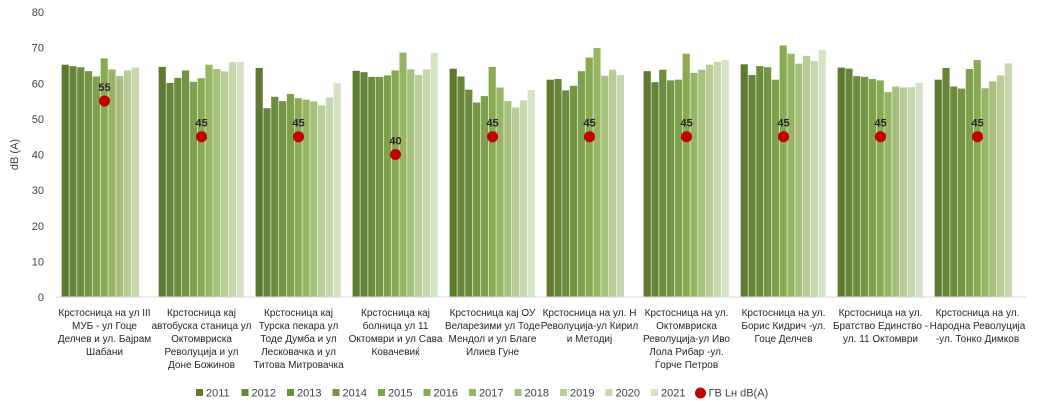 The image size is (1039, 410). I want to click on y-tick-label: 0, so click(41, 298).